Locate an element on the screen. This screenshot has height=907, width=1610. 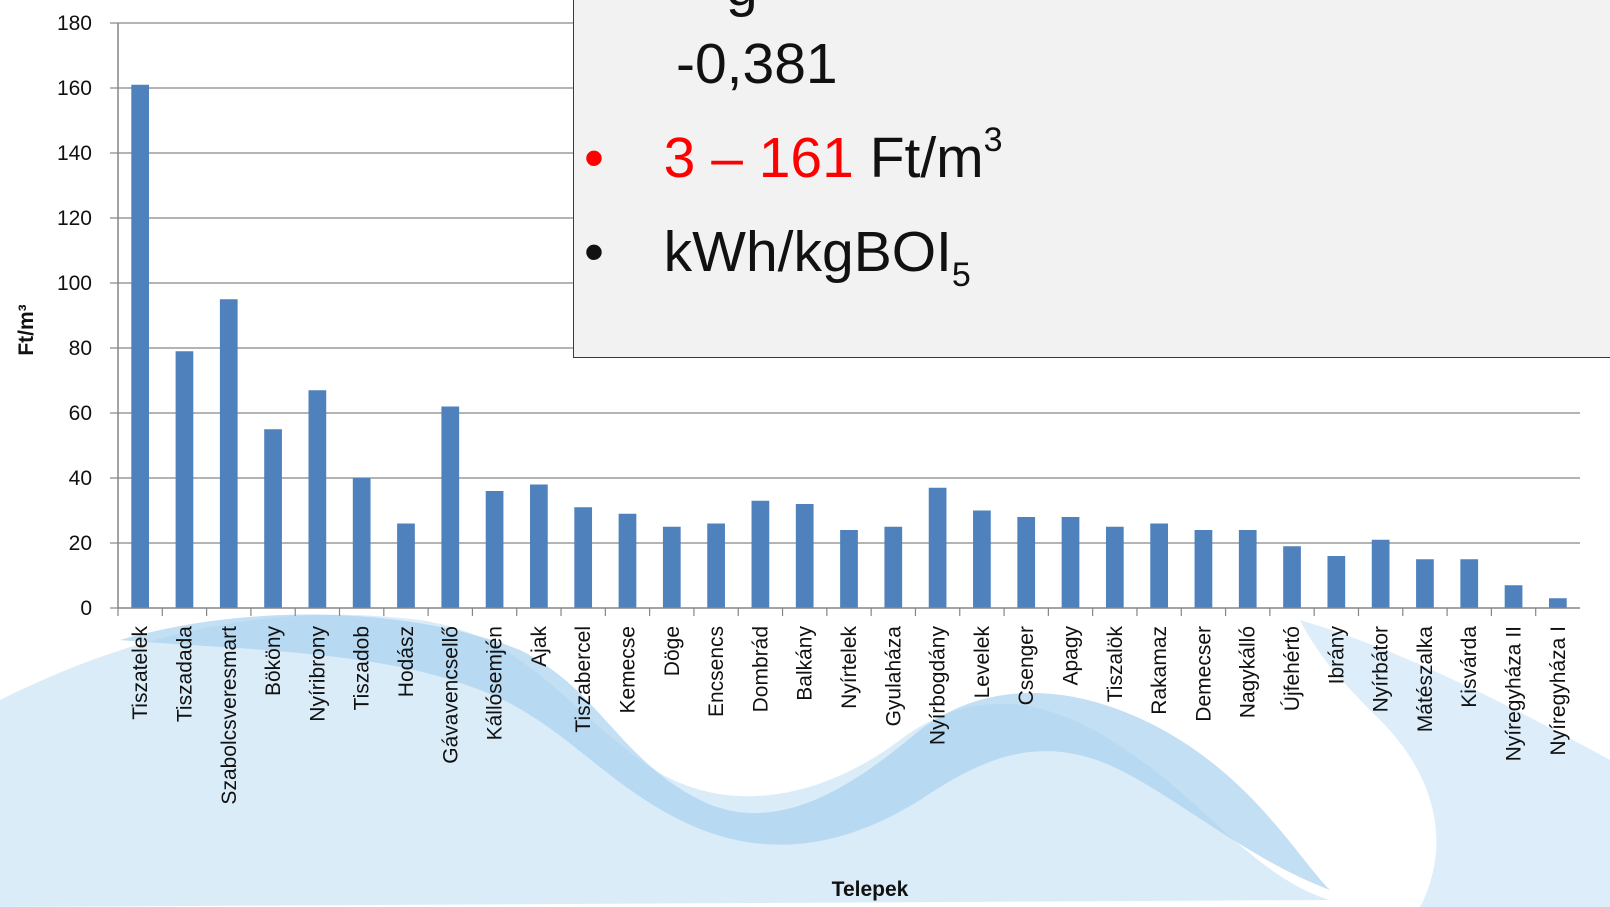
x-category-label: Tiszadada is located at coordinates (184, 674).